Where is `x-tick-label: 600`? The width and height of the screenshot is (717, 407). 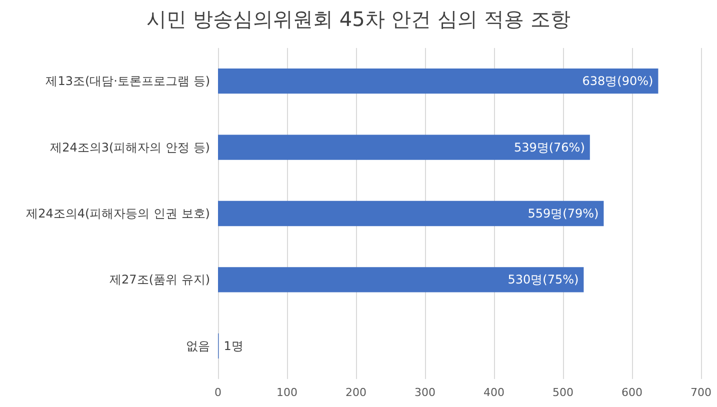 x-tick-label: 600 is located at coordinates (632, 392).